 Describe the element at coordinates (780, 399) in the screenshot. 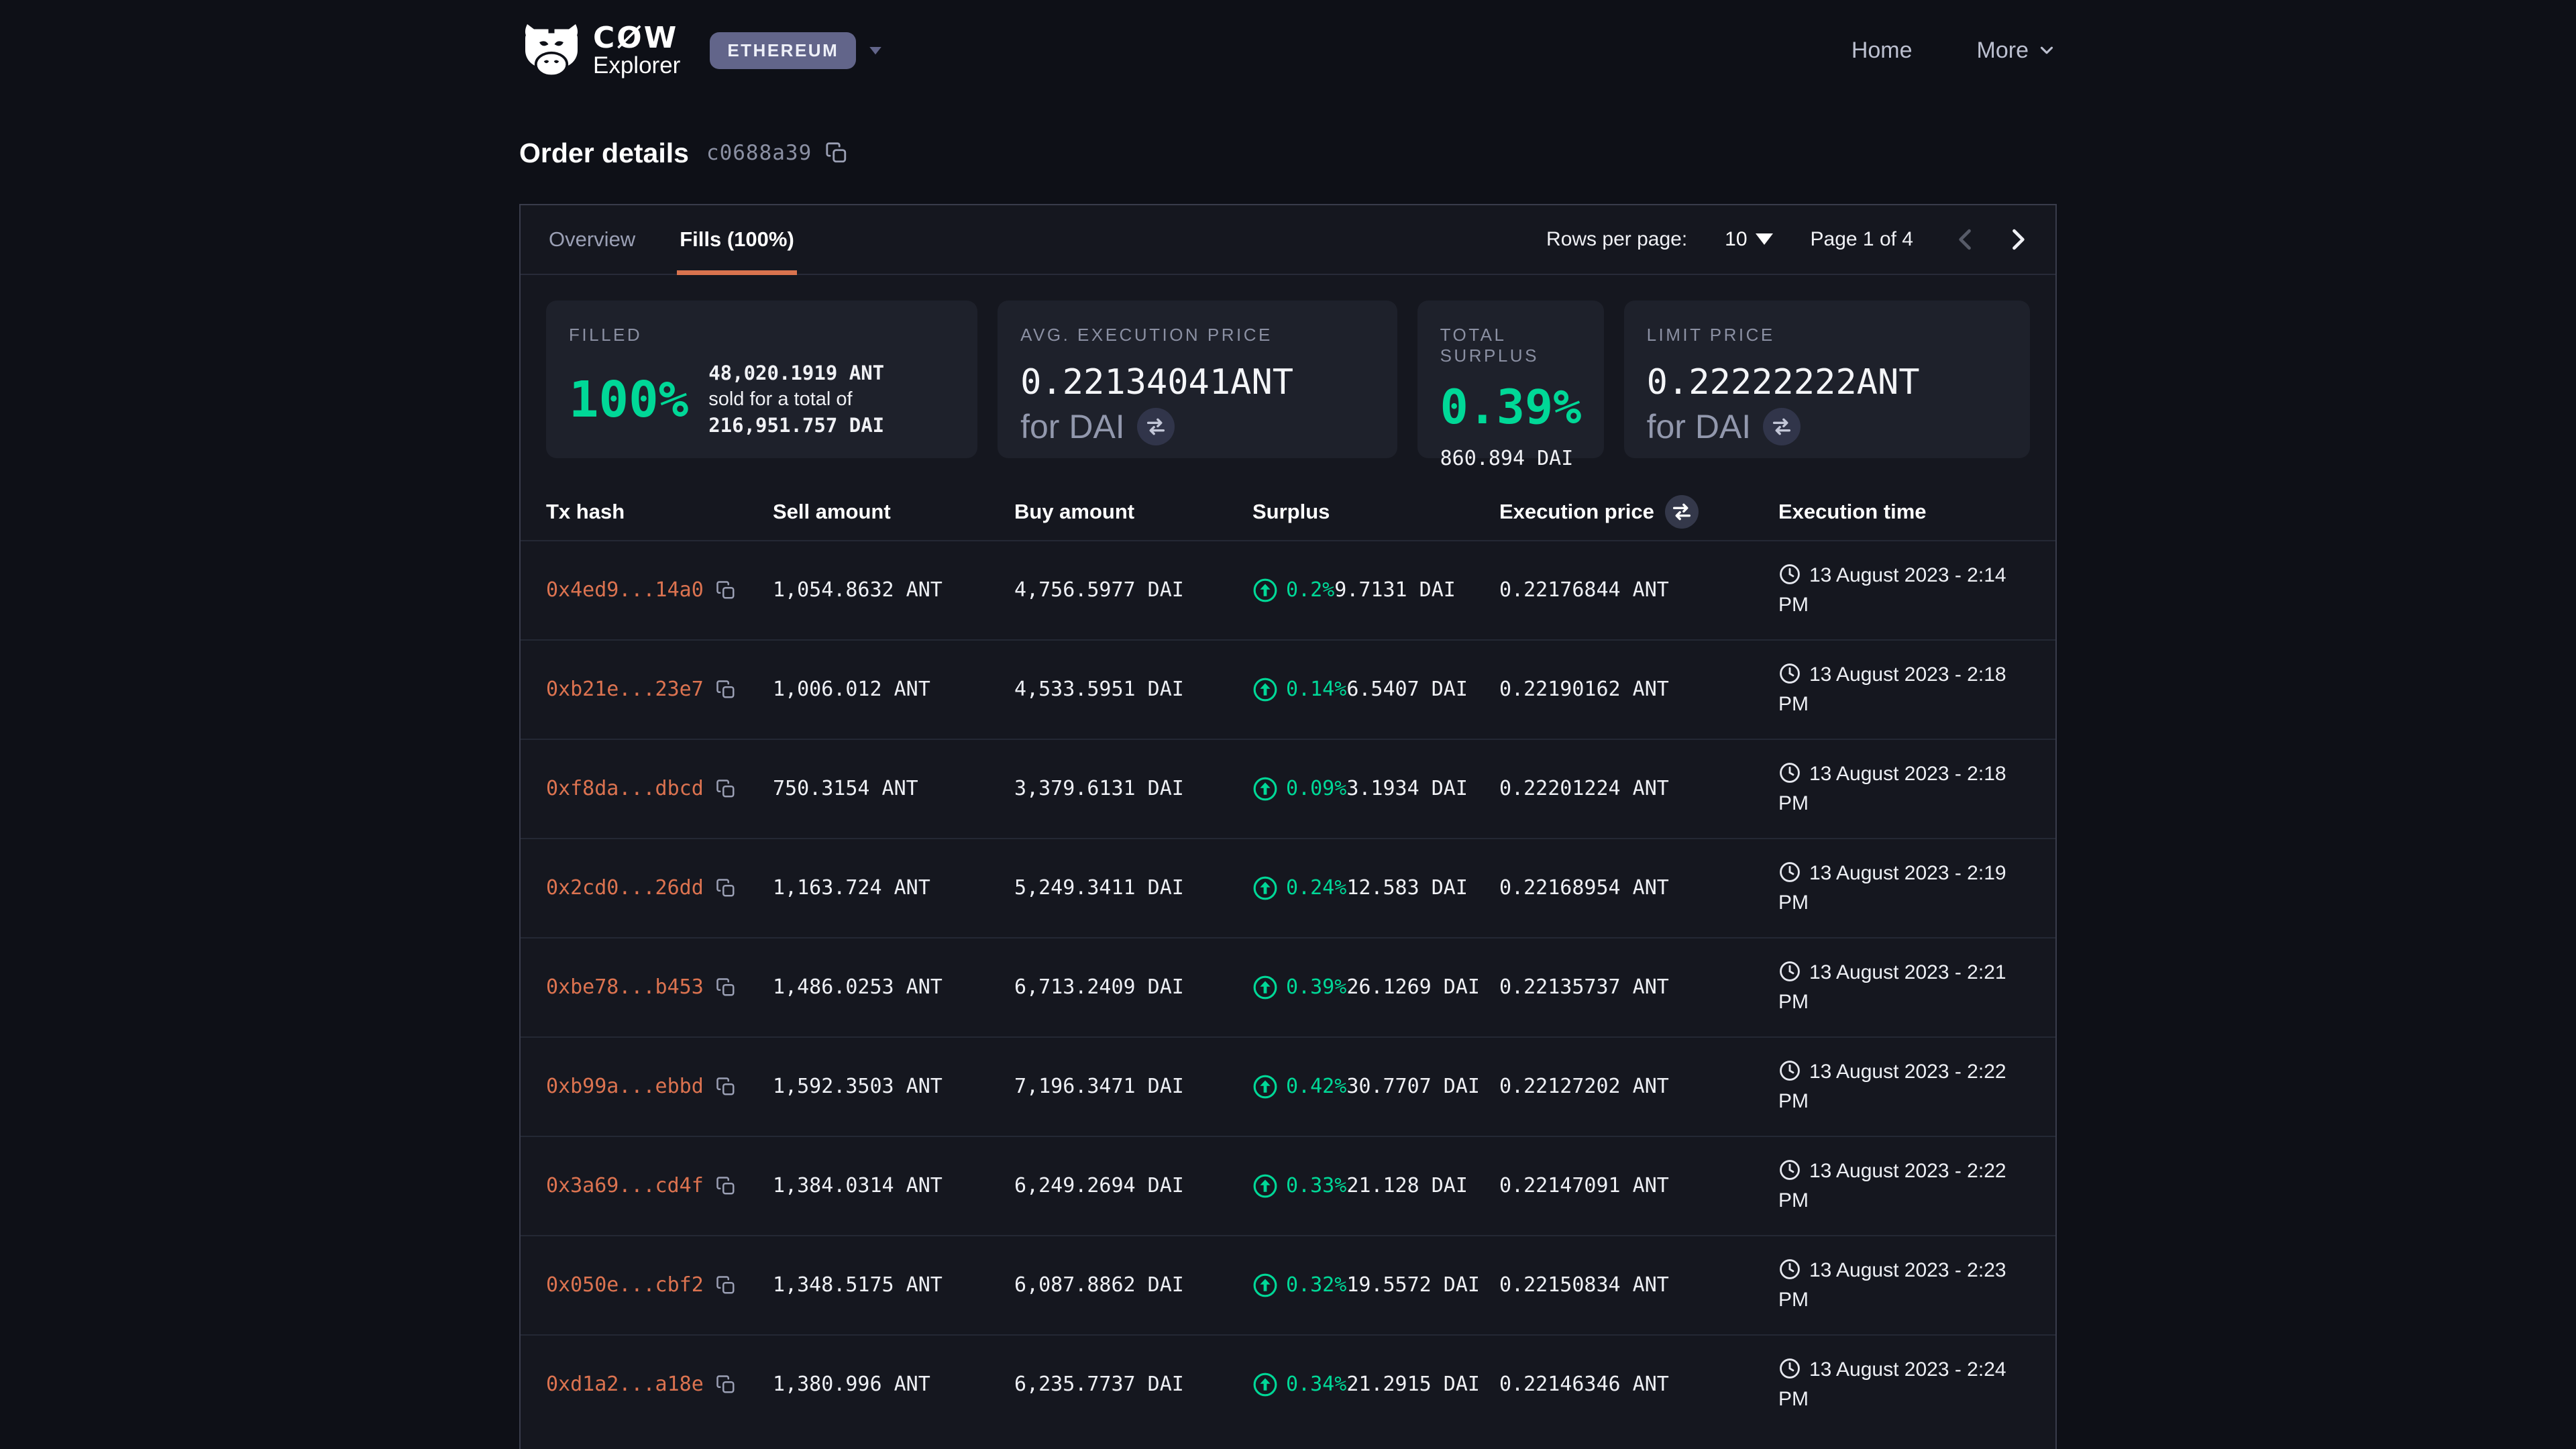

I see `filled-total-prefix: sold for a total of` at that location.